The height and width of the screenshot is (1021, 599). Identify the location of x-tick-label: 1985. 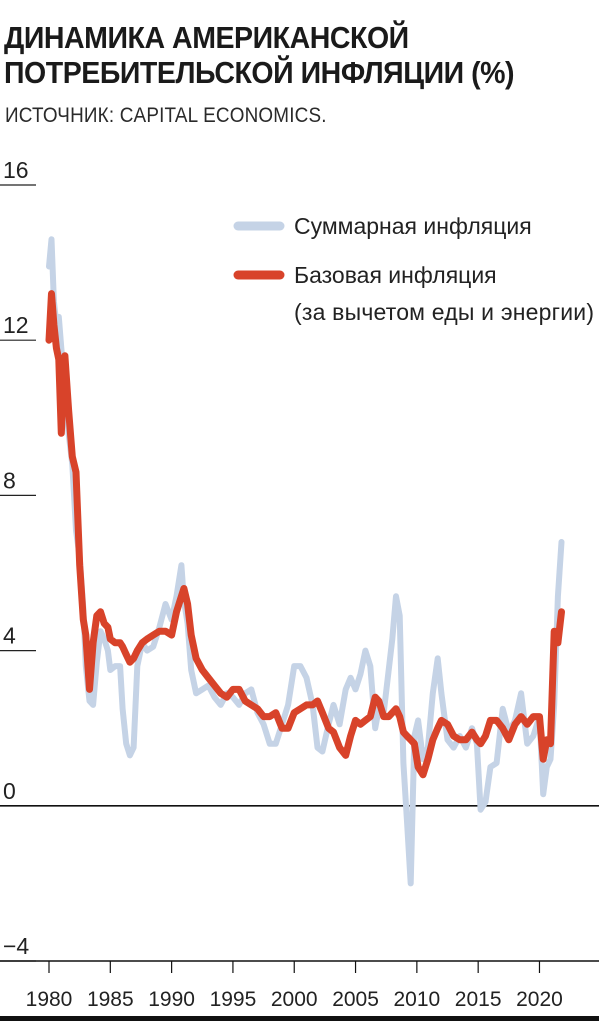
(110, 999).